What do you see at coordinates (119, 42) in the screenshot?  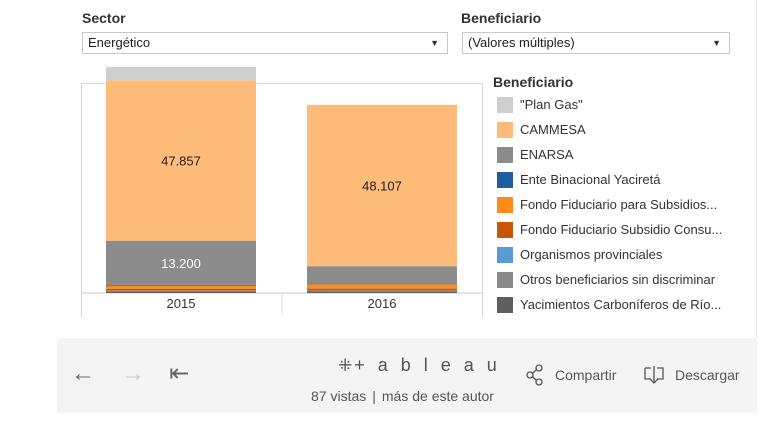 I see `sector-dropdown-value: Energético` at bounding box center [119, 42].